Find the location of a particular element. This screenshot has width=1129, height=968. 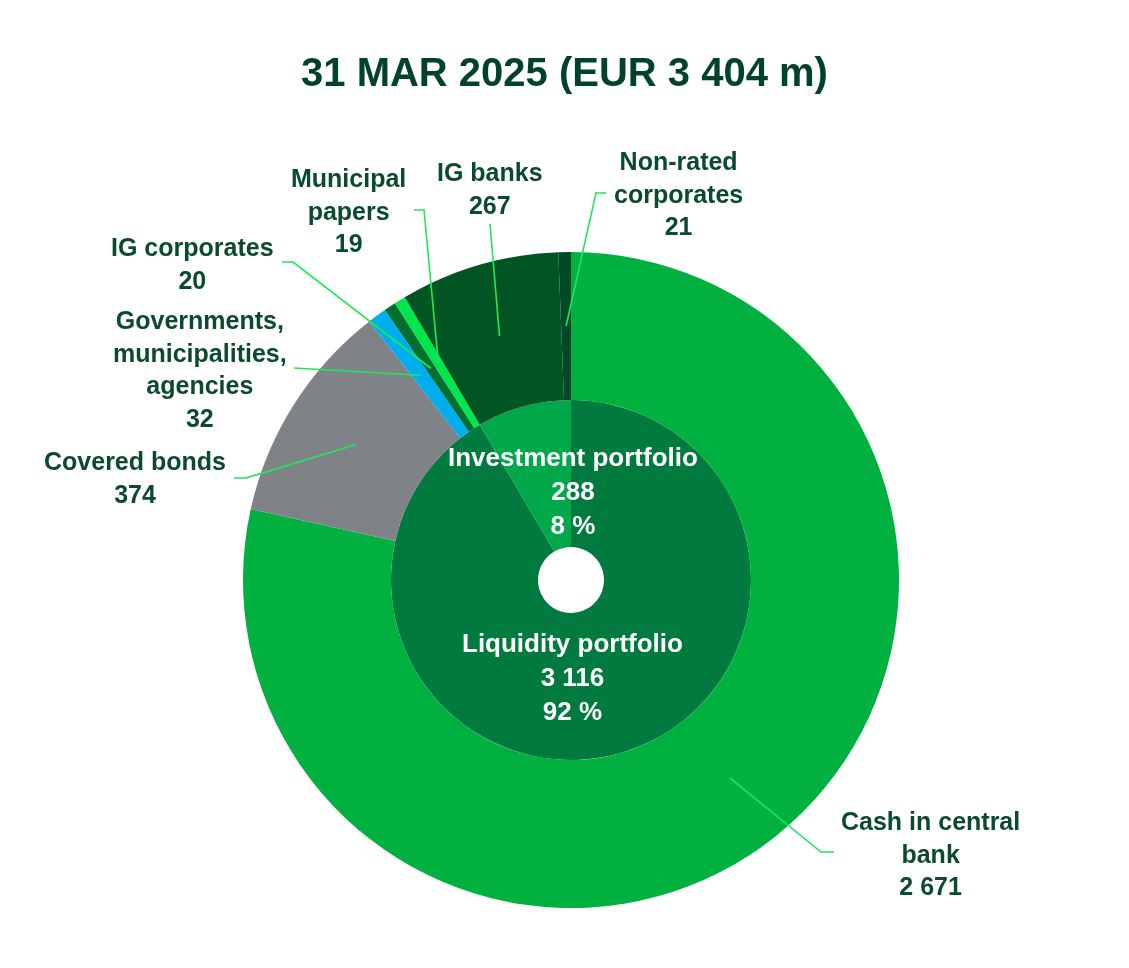

data-label: 288 8 % is located at coordinates (573, 507).